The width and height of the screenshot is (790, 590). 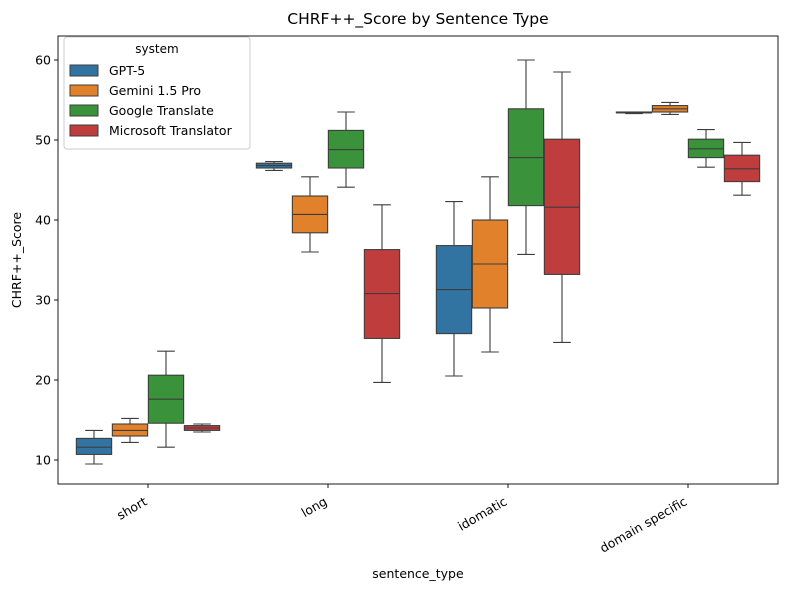 What do you see at coordinates (43, 60) in the screenshot?
I see `y-tick-label: 60` at bounding box center [43, 60].